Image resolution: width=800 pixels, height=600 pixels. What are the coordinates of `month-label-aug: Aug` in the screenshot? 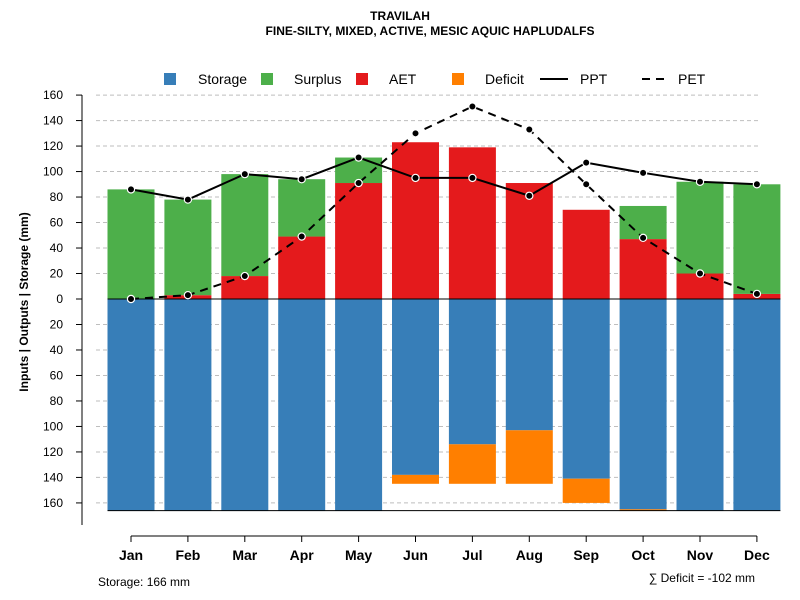 It's located at (529, 555).